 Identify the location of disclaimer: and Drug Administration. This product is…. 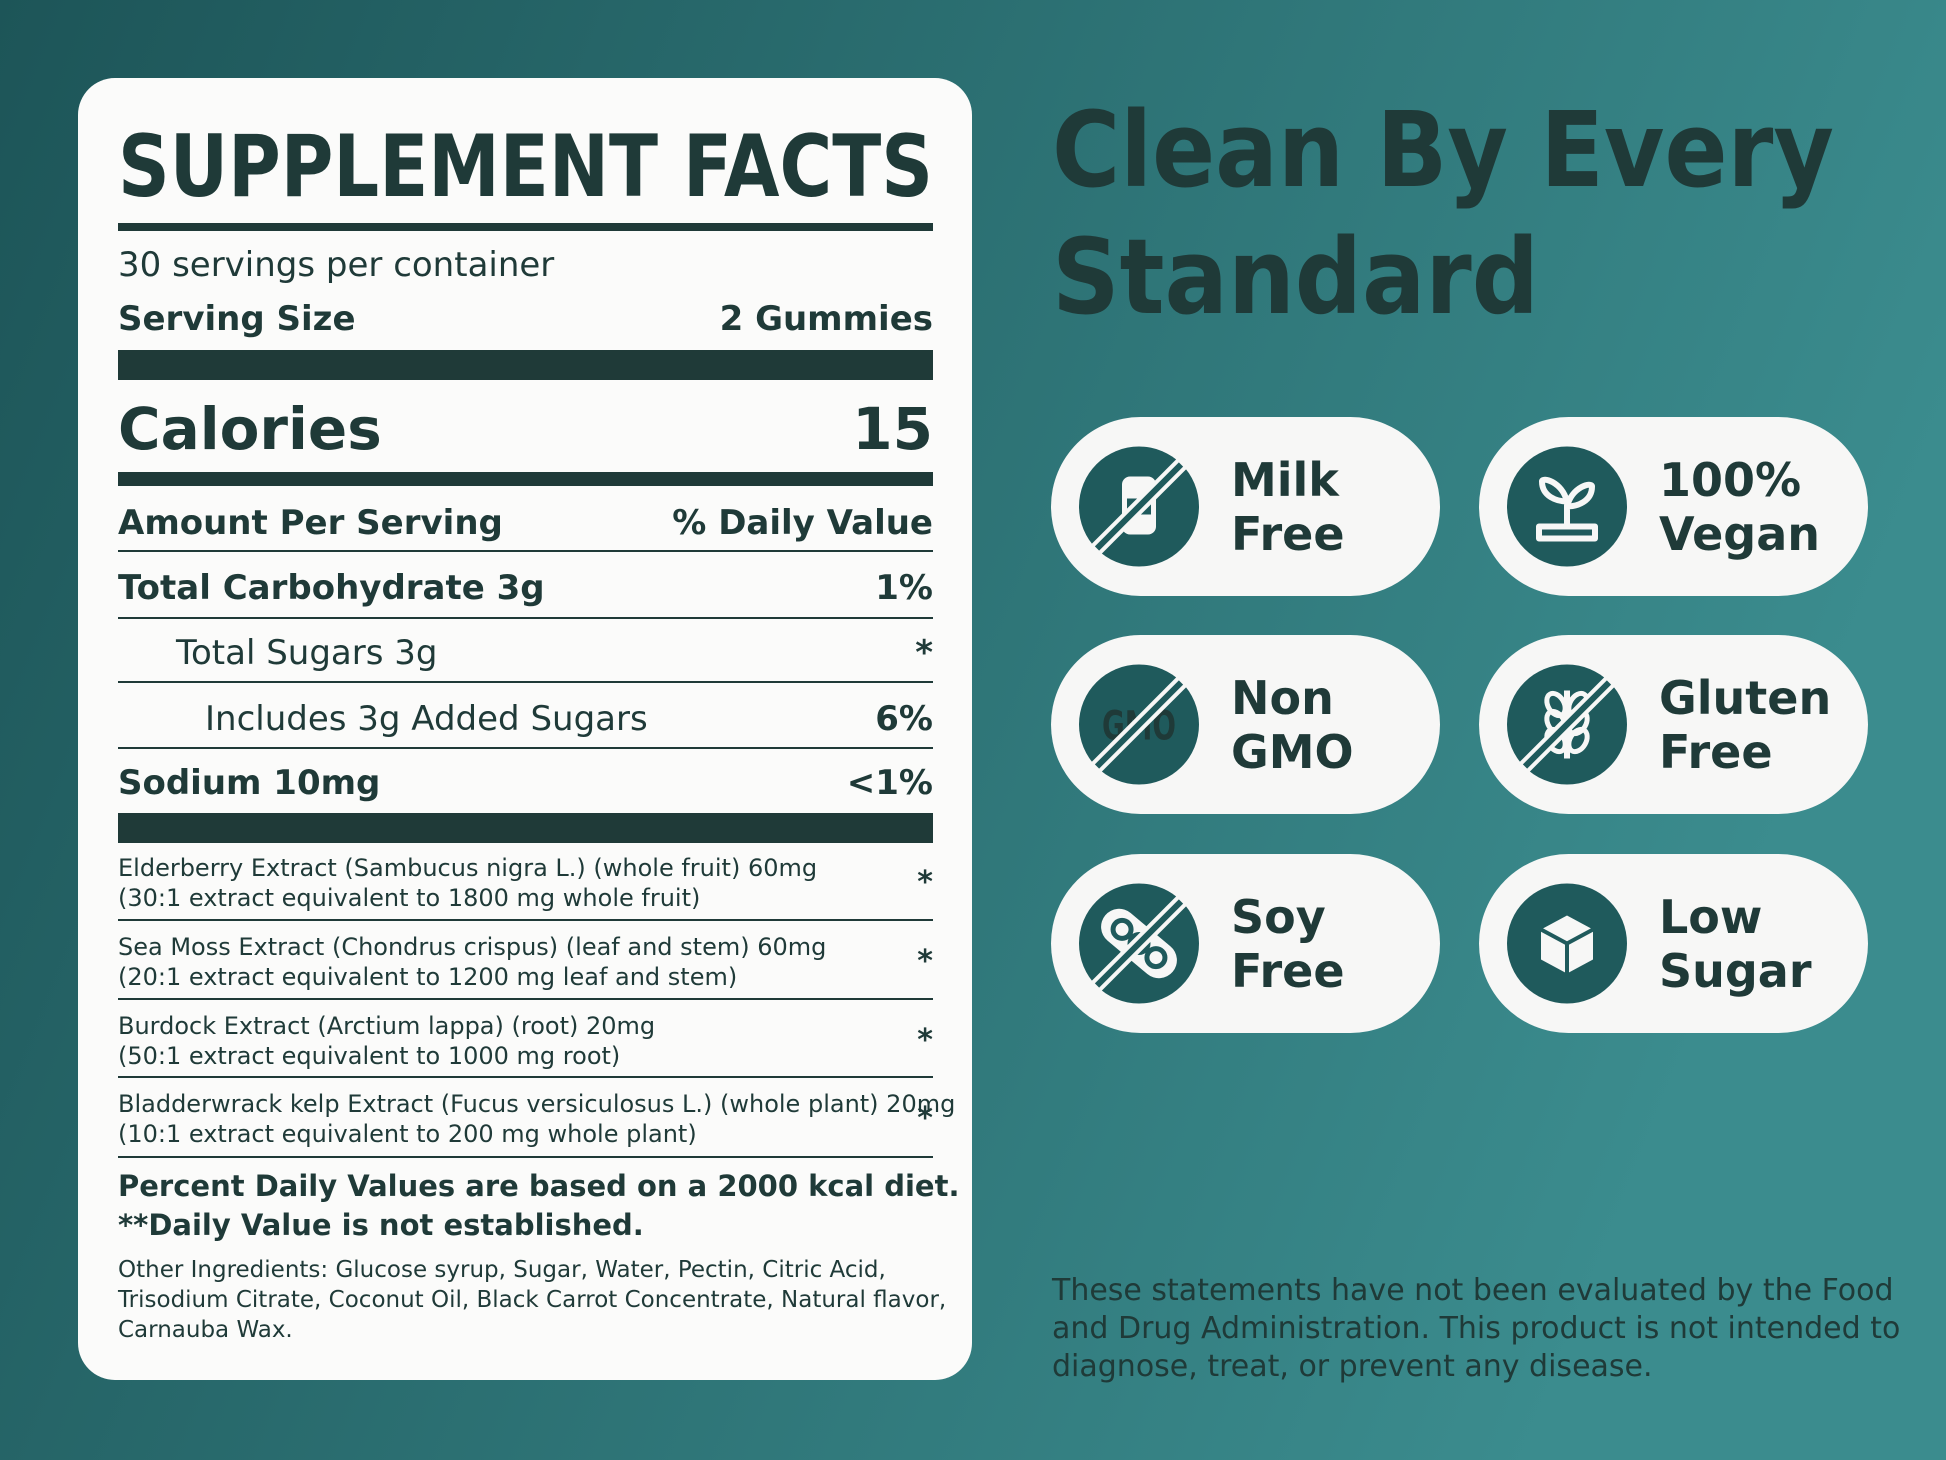
(1476, 1328).